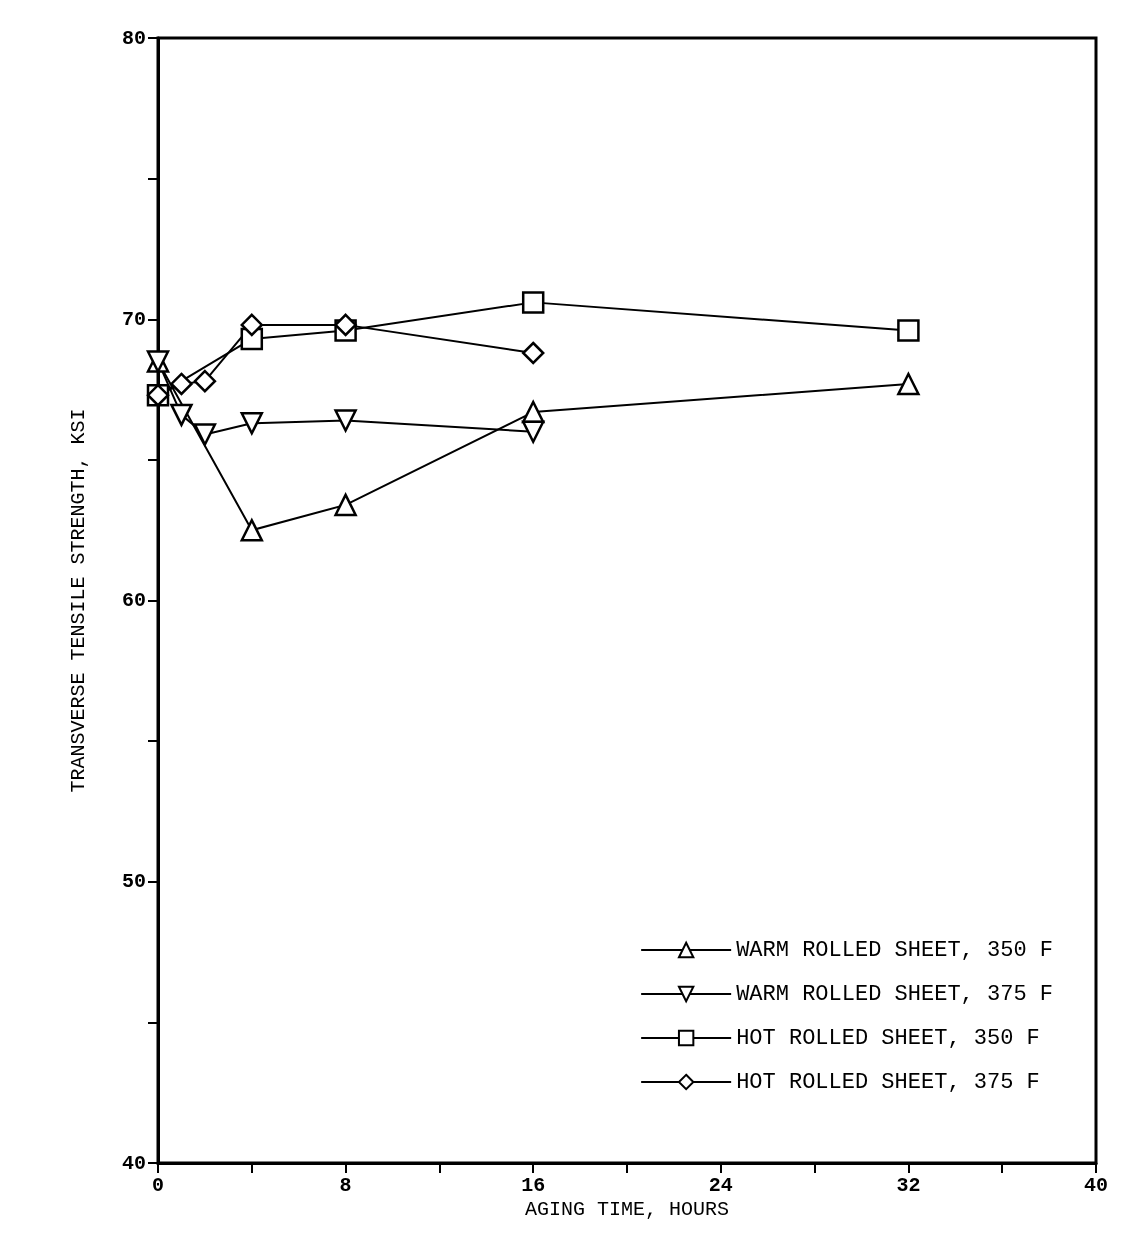 This screenshot has height=1252, width=1127. What do you see at coordinates (627, 1210) in the screenshot?
I see `x-axis-title: AGING TIME, HOURS` at bounding box center [627, 1210].